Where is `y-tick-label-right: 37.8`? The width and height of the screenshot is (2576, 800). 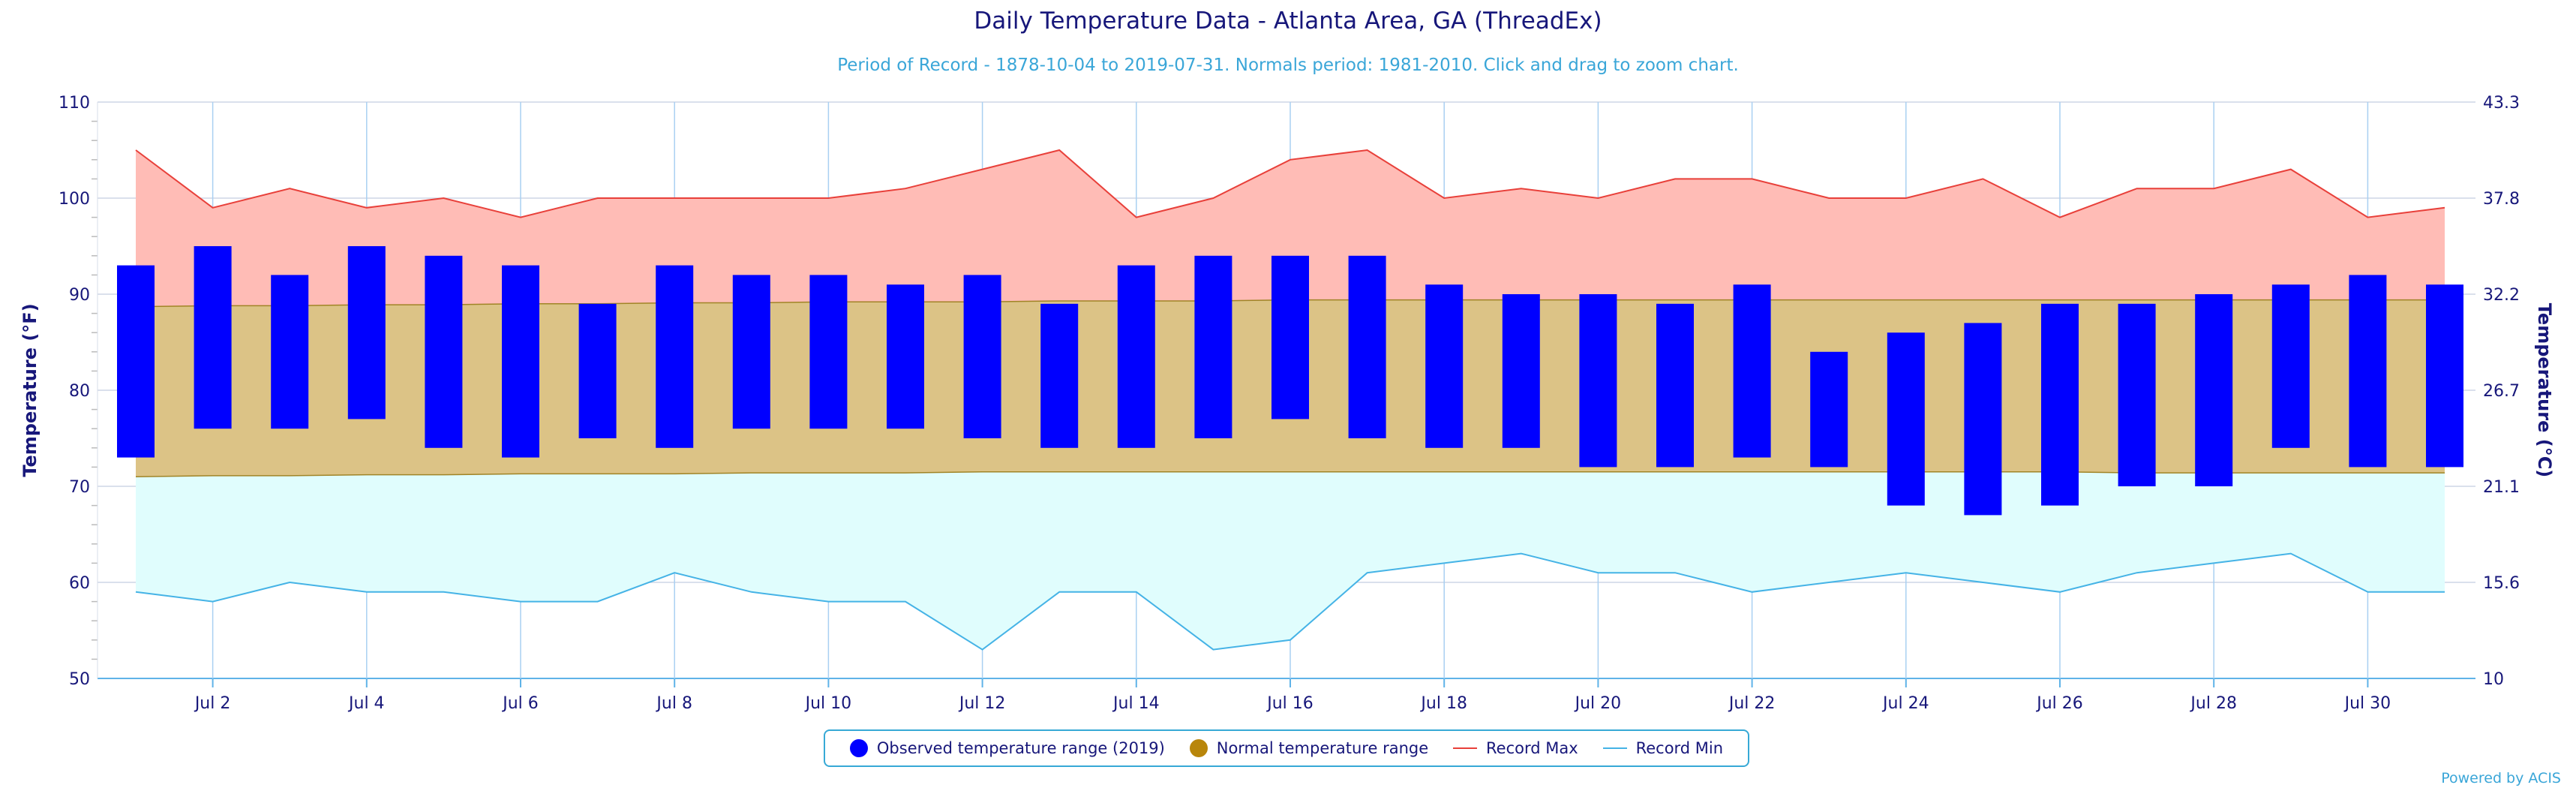
y-tick-label-right: 37.8 is located at coordinates (2501, 199).